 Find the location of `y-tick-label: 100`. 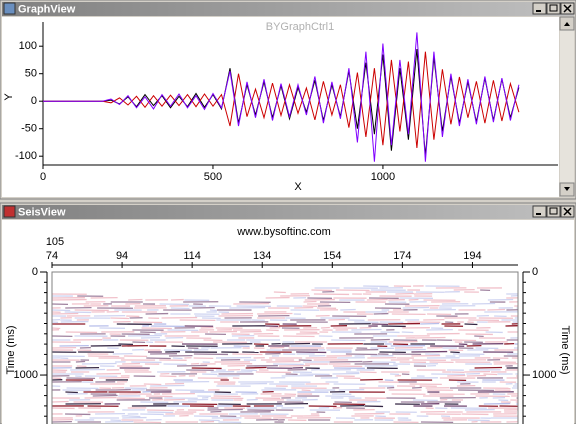

y-tick-label: 100 is located at coordinates (28, 46).